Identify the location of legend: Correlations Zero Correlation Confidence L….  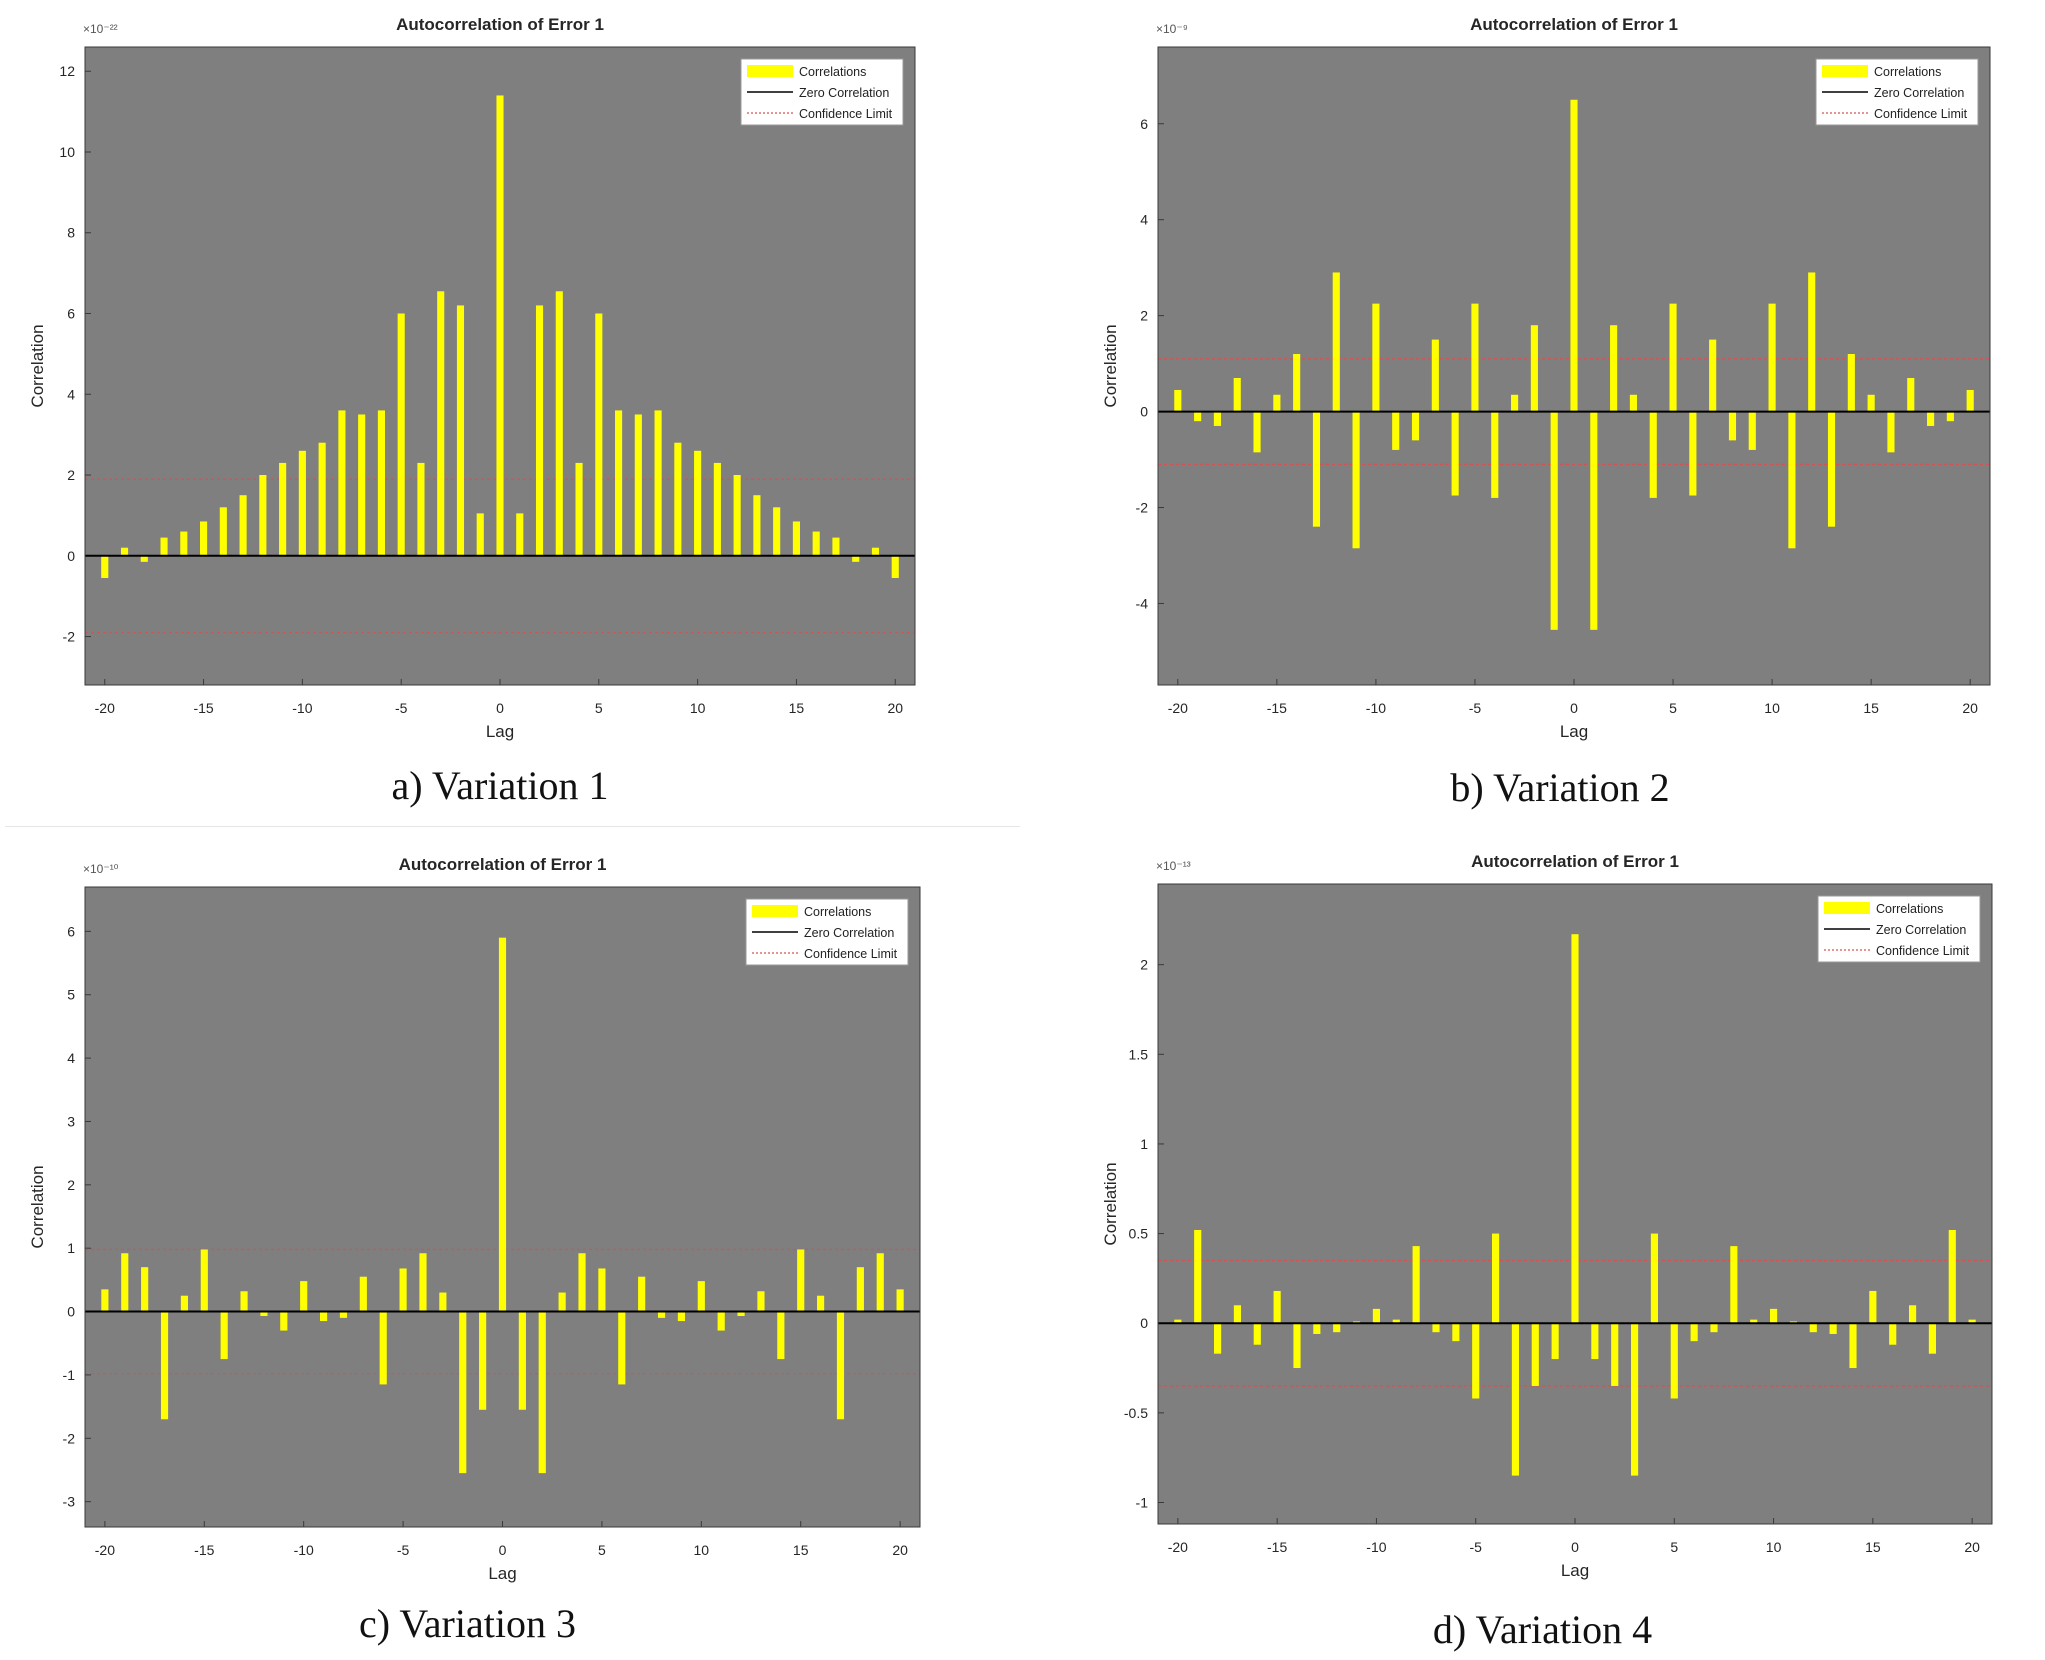
(1897, 92).